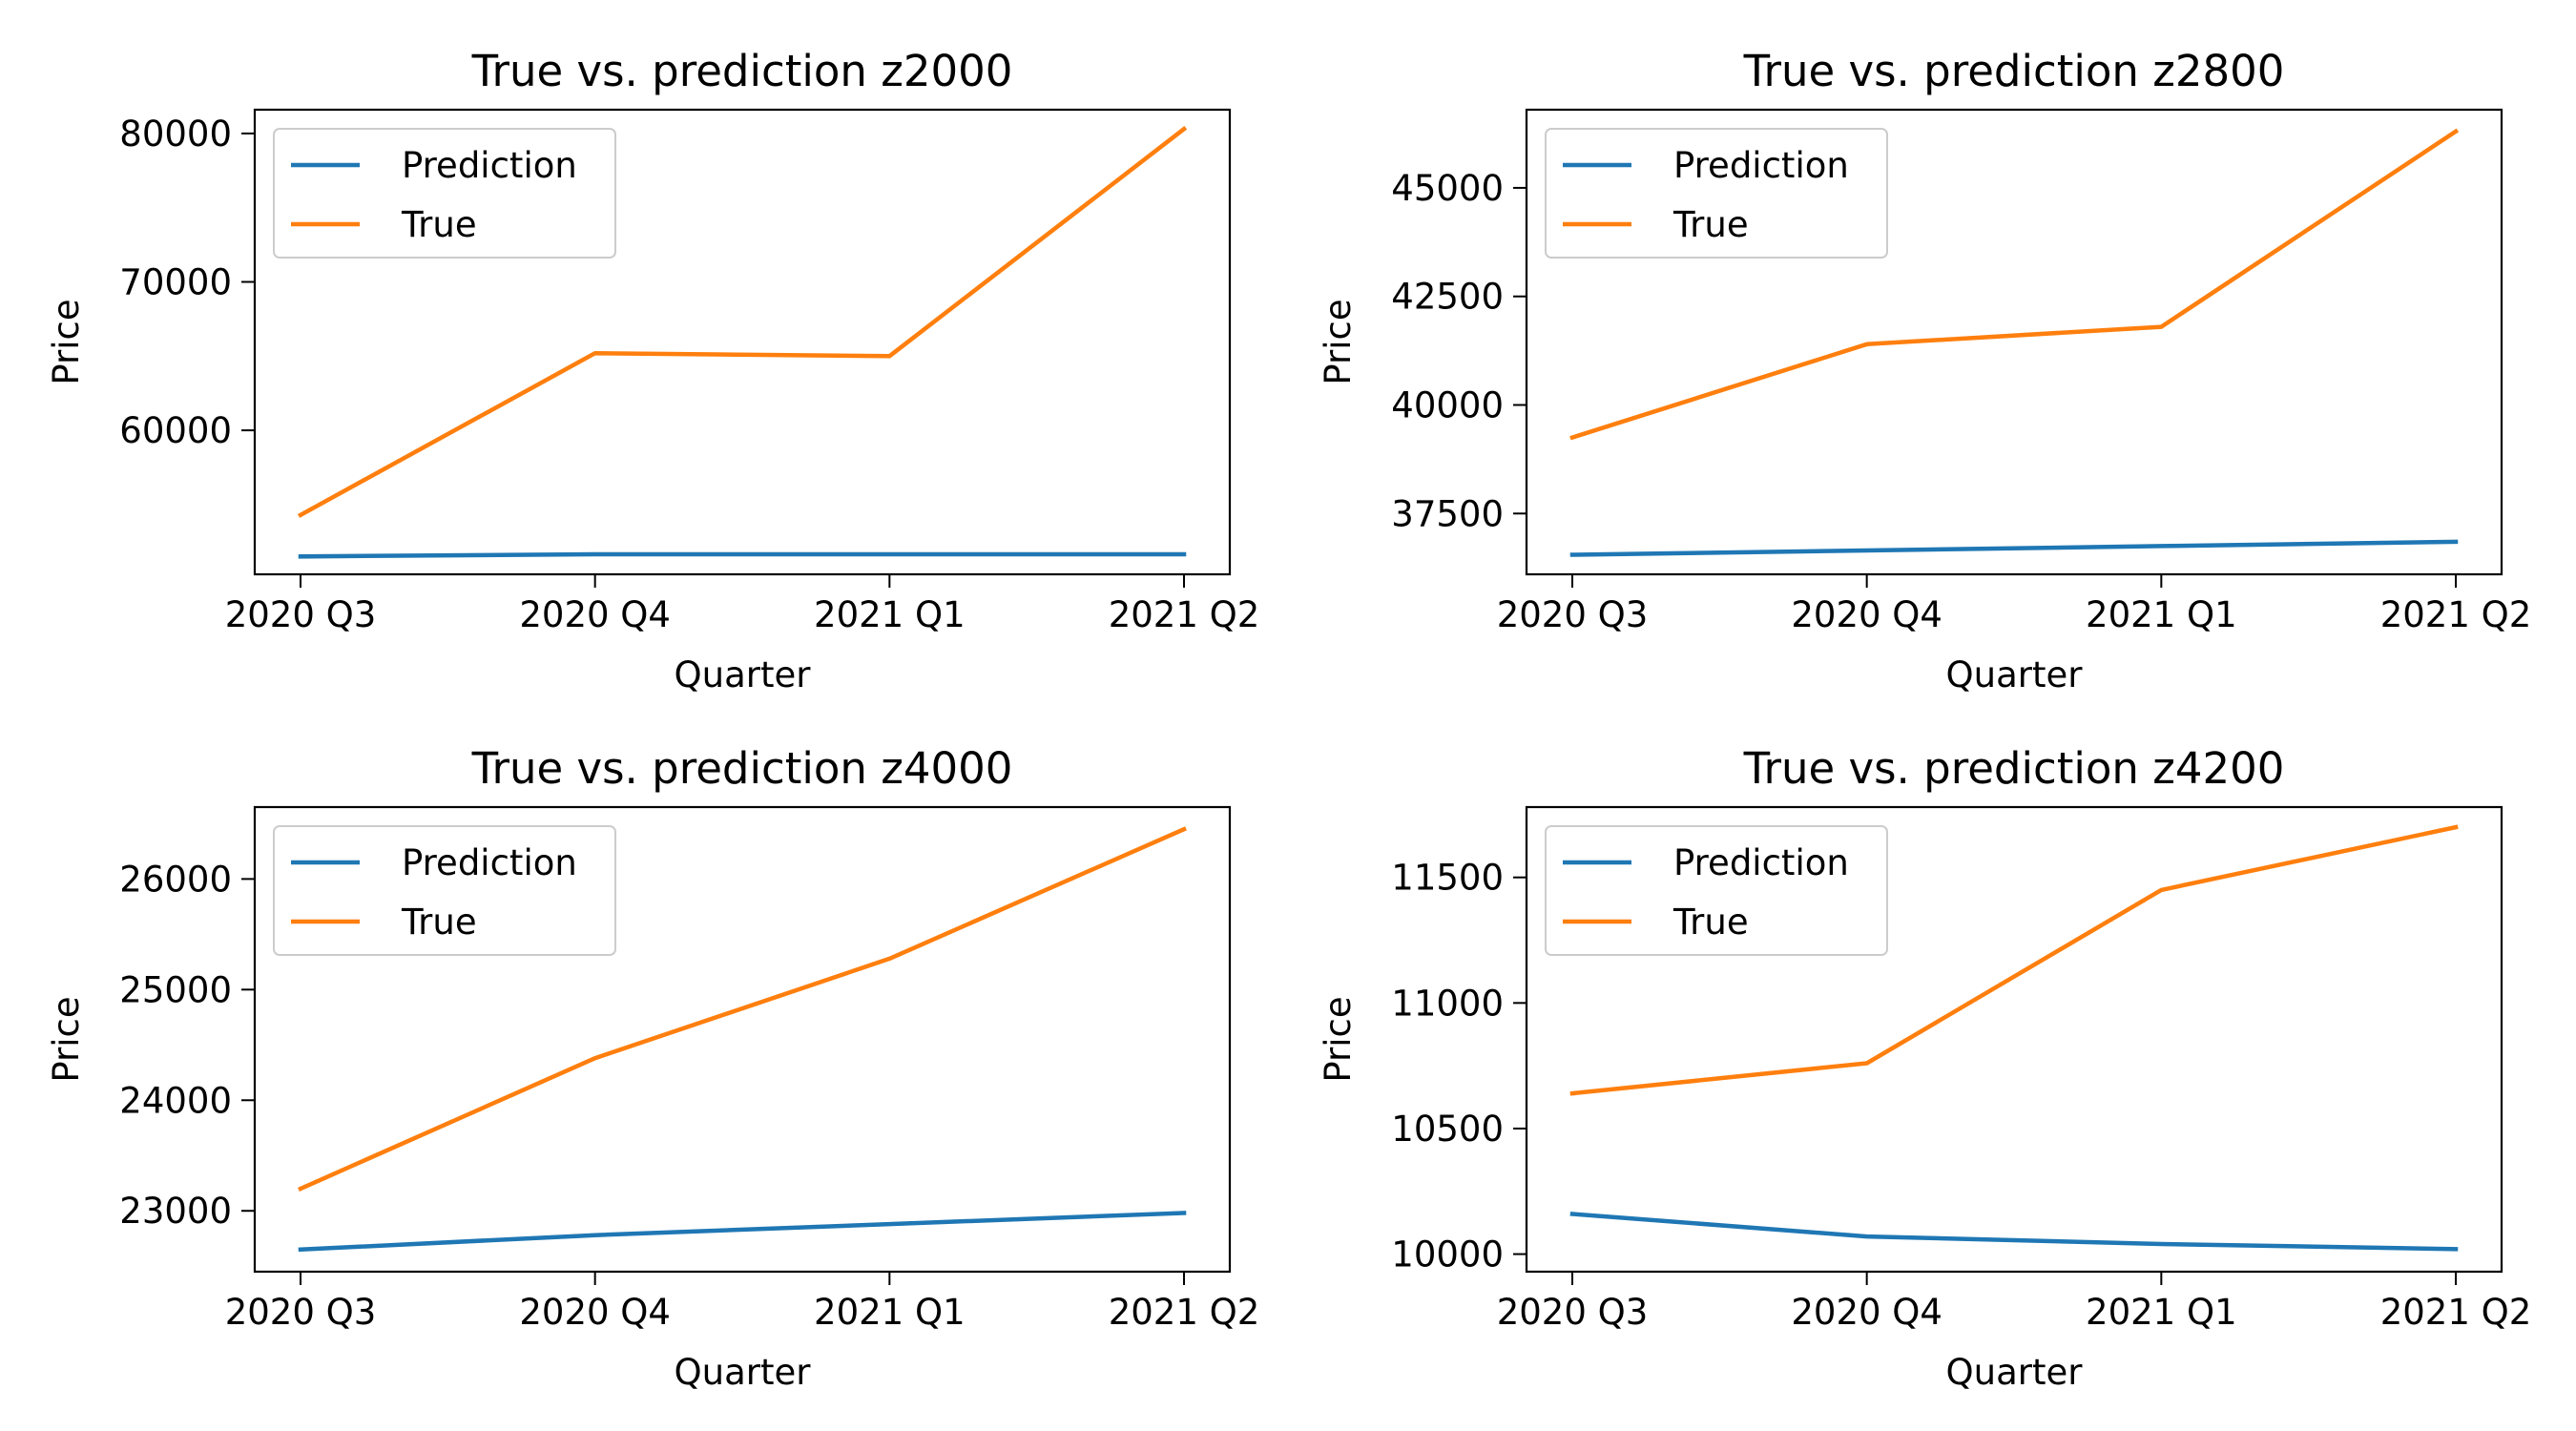  I want to click on chart-title: True vs. prediction z4200, so click(2014, 769).